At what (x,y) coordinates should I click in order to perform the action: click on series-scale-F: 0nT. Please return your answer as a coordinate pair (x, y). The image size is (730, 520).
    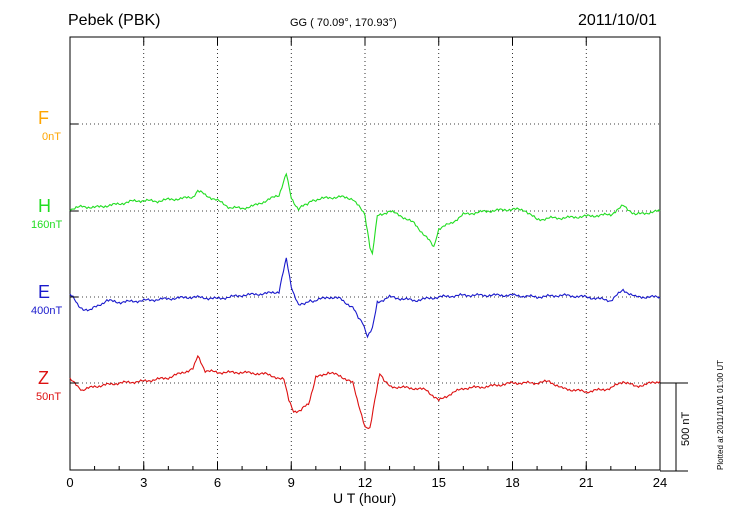
    Looking at the image, I should click on (51, 137).